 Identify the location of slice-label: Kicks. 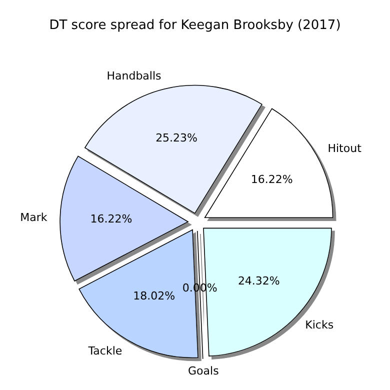
(319, 325).